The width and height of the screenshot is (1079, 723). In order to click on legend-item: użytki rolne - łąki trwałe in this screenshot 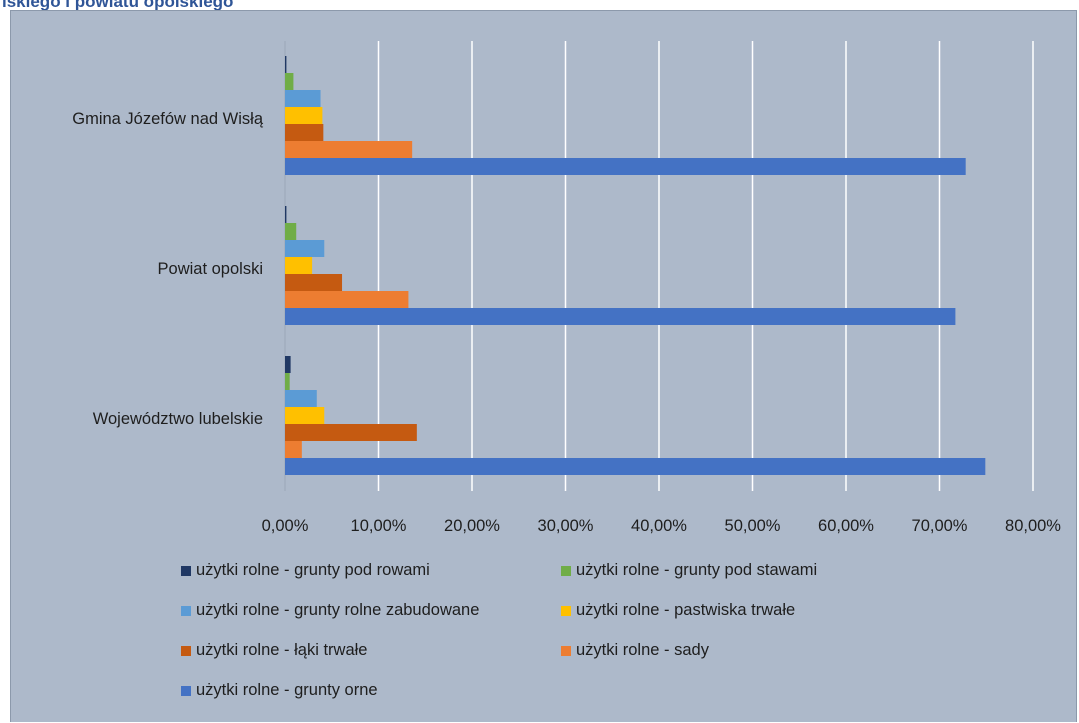, I will do `click(274, 650)`.